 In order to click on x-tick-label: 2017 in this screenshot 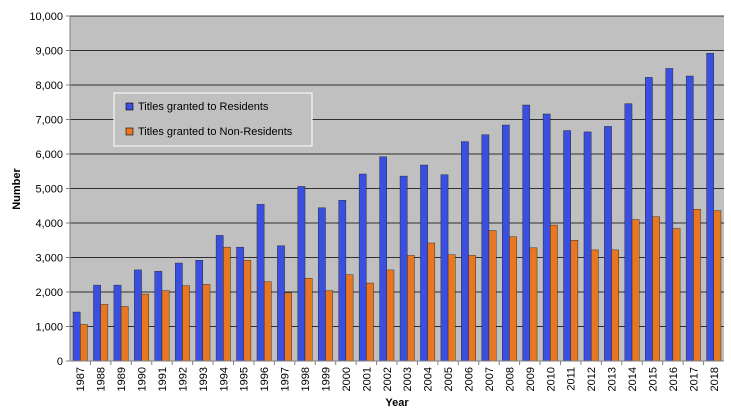, I will do `click(694, 379)`.